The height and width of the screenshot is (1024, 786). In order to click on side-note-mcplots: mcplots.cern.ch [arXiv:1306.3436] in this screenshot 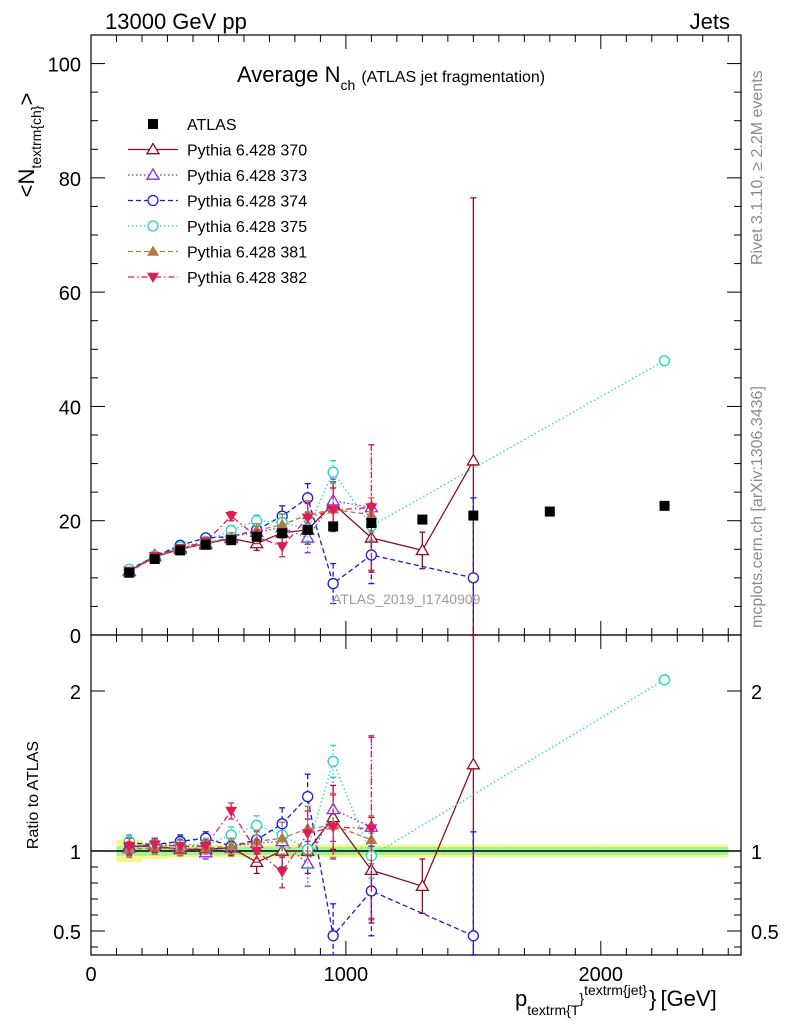, I will do `click(757, 507)`.